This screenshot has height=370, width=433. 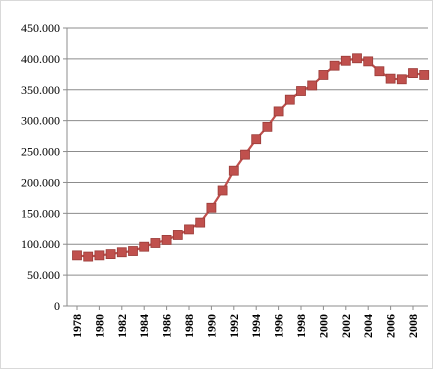 What do you see at coordinates (43, 275) in the screenshot?
I see `y-tick-label: 50.000` at bounding box center [43, 275].